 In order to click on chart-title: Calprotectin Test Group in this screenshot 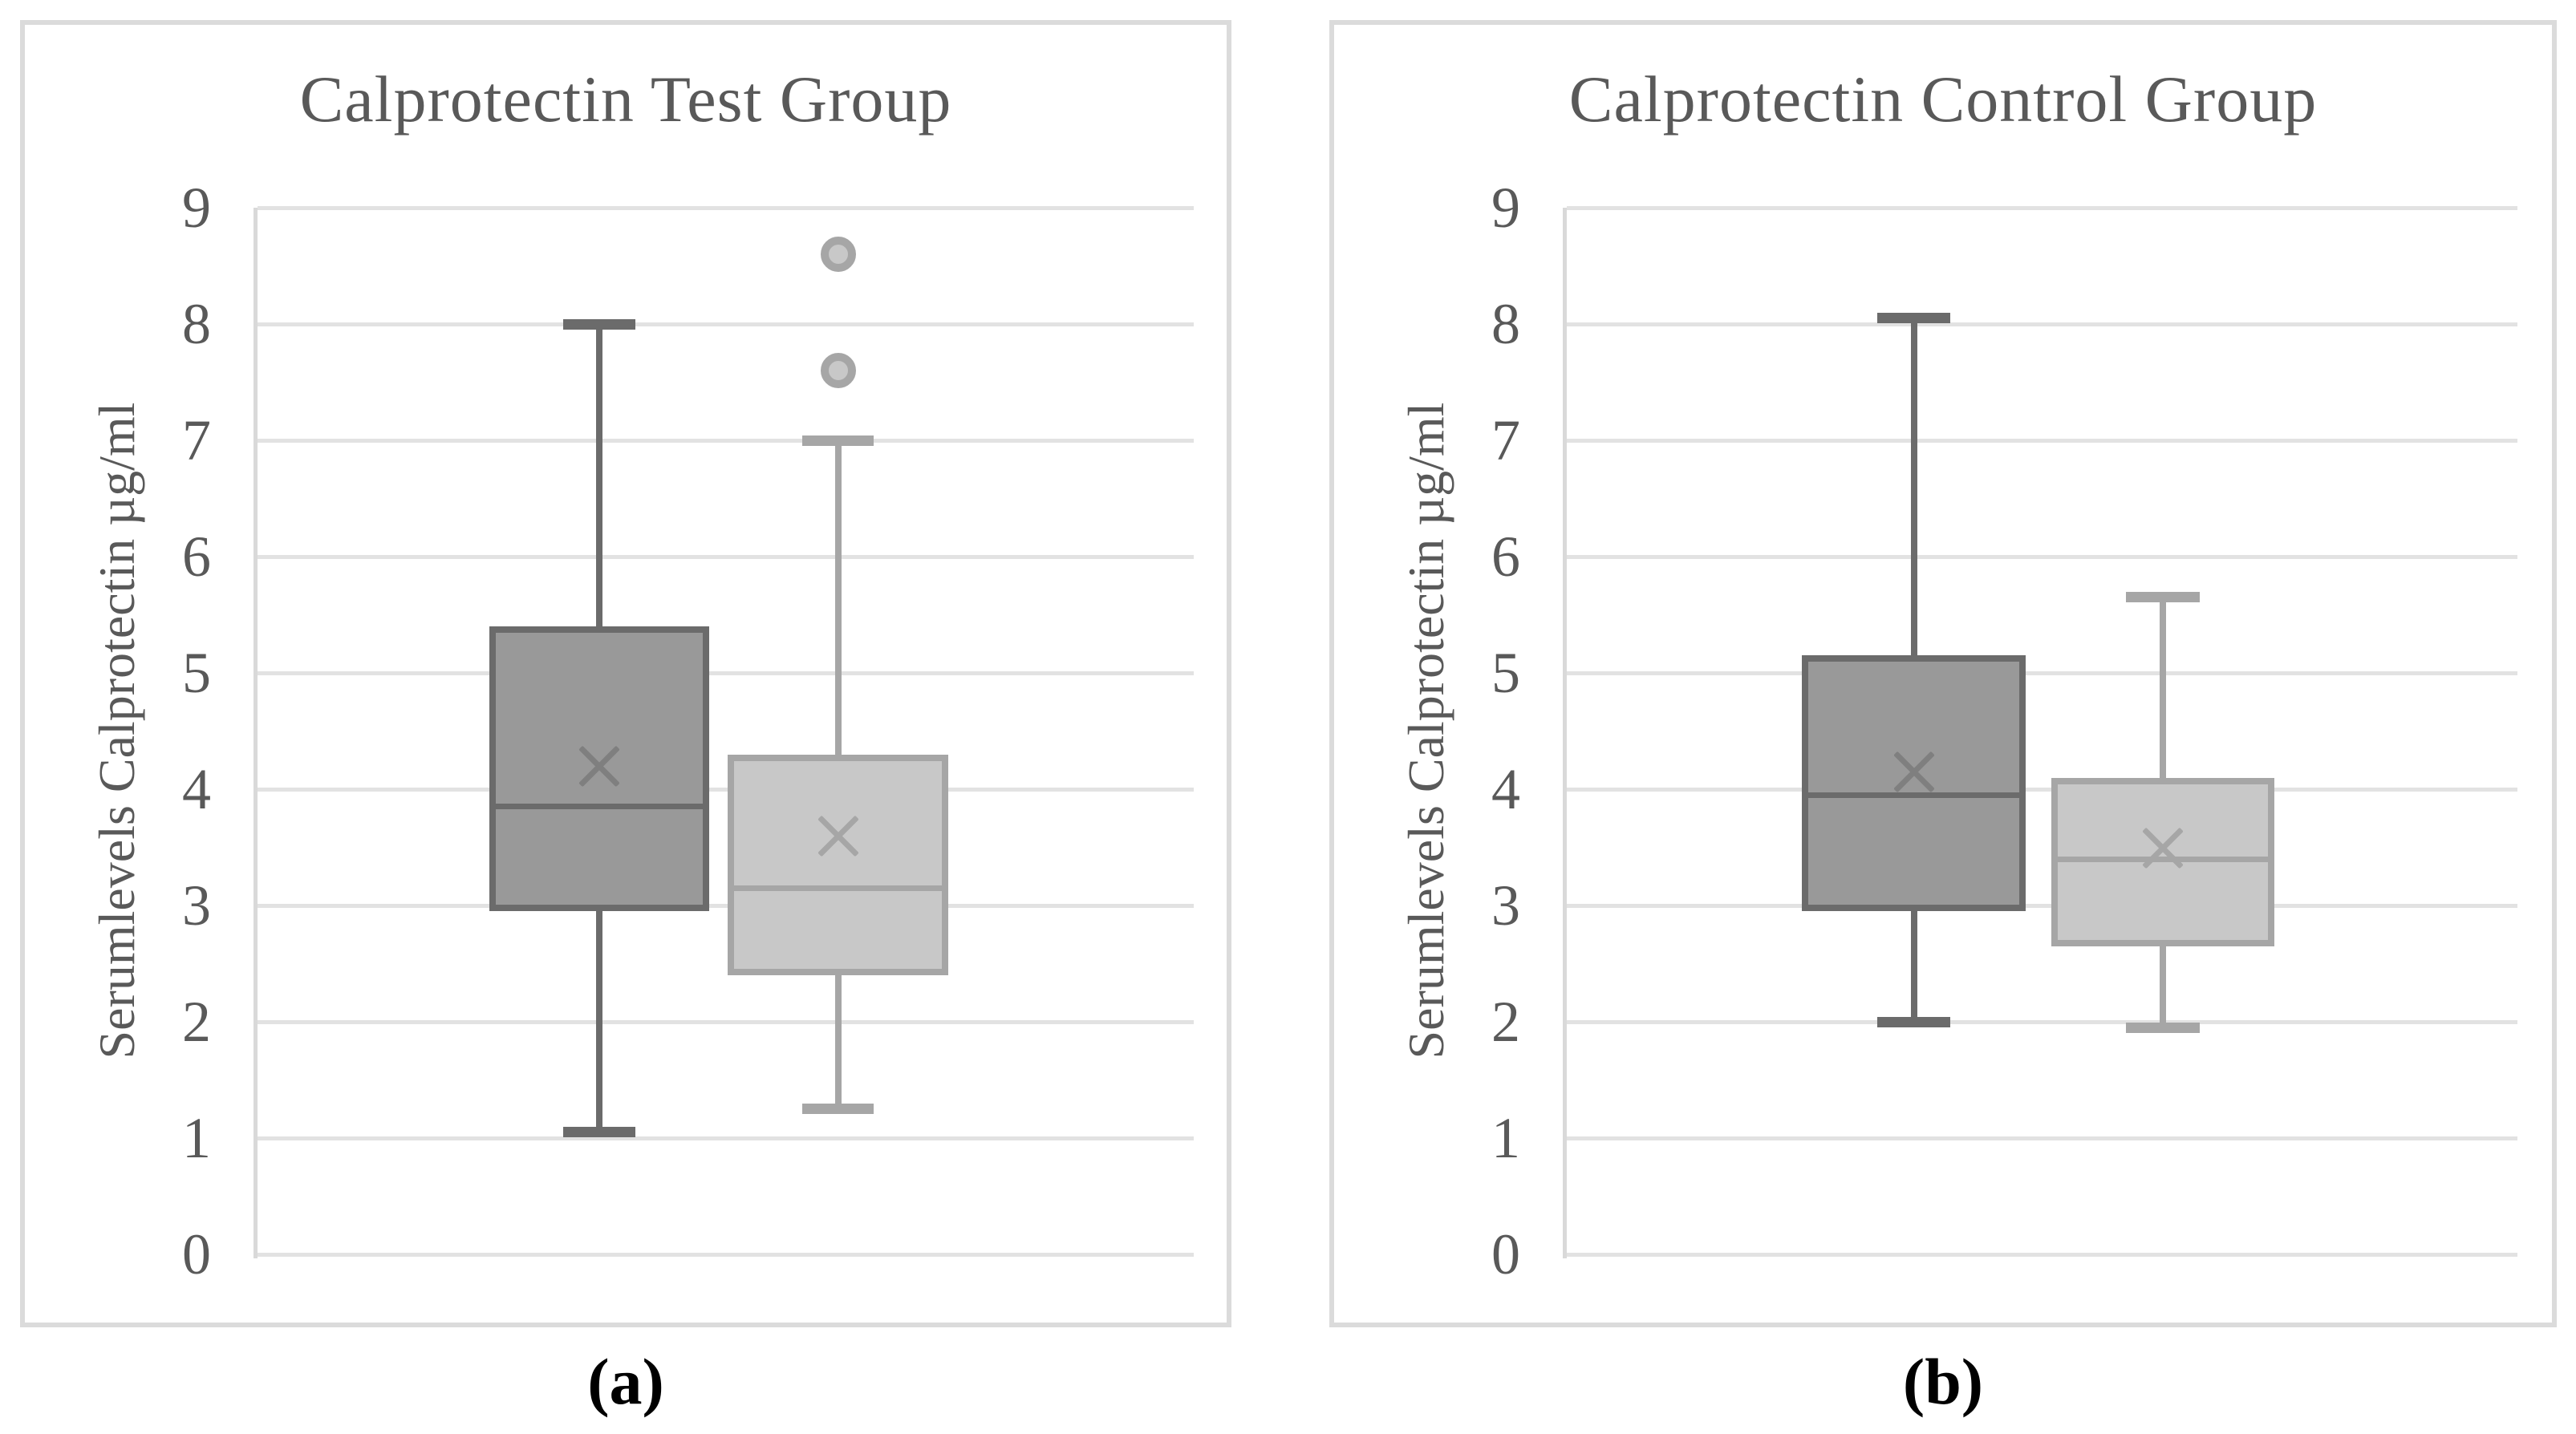, I will do `click(625, 100)`.